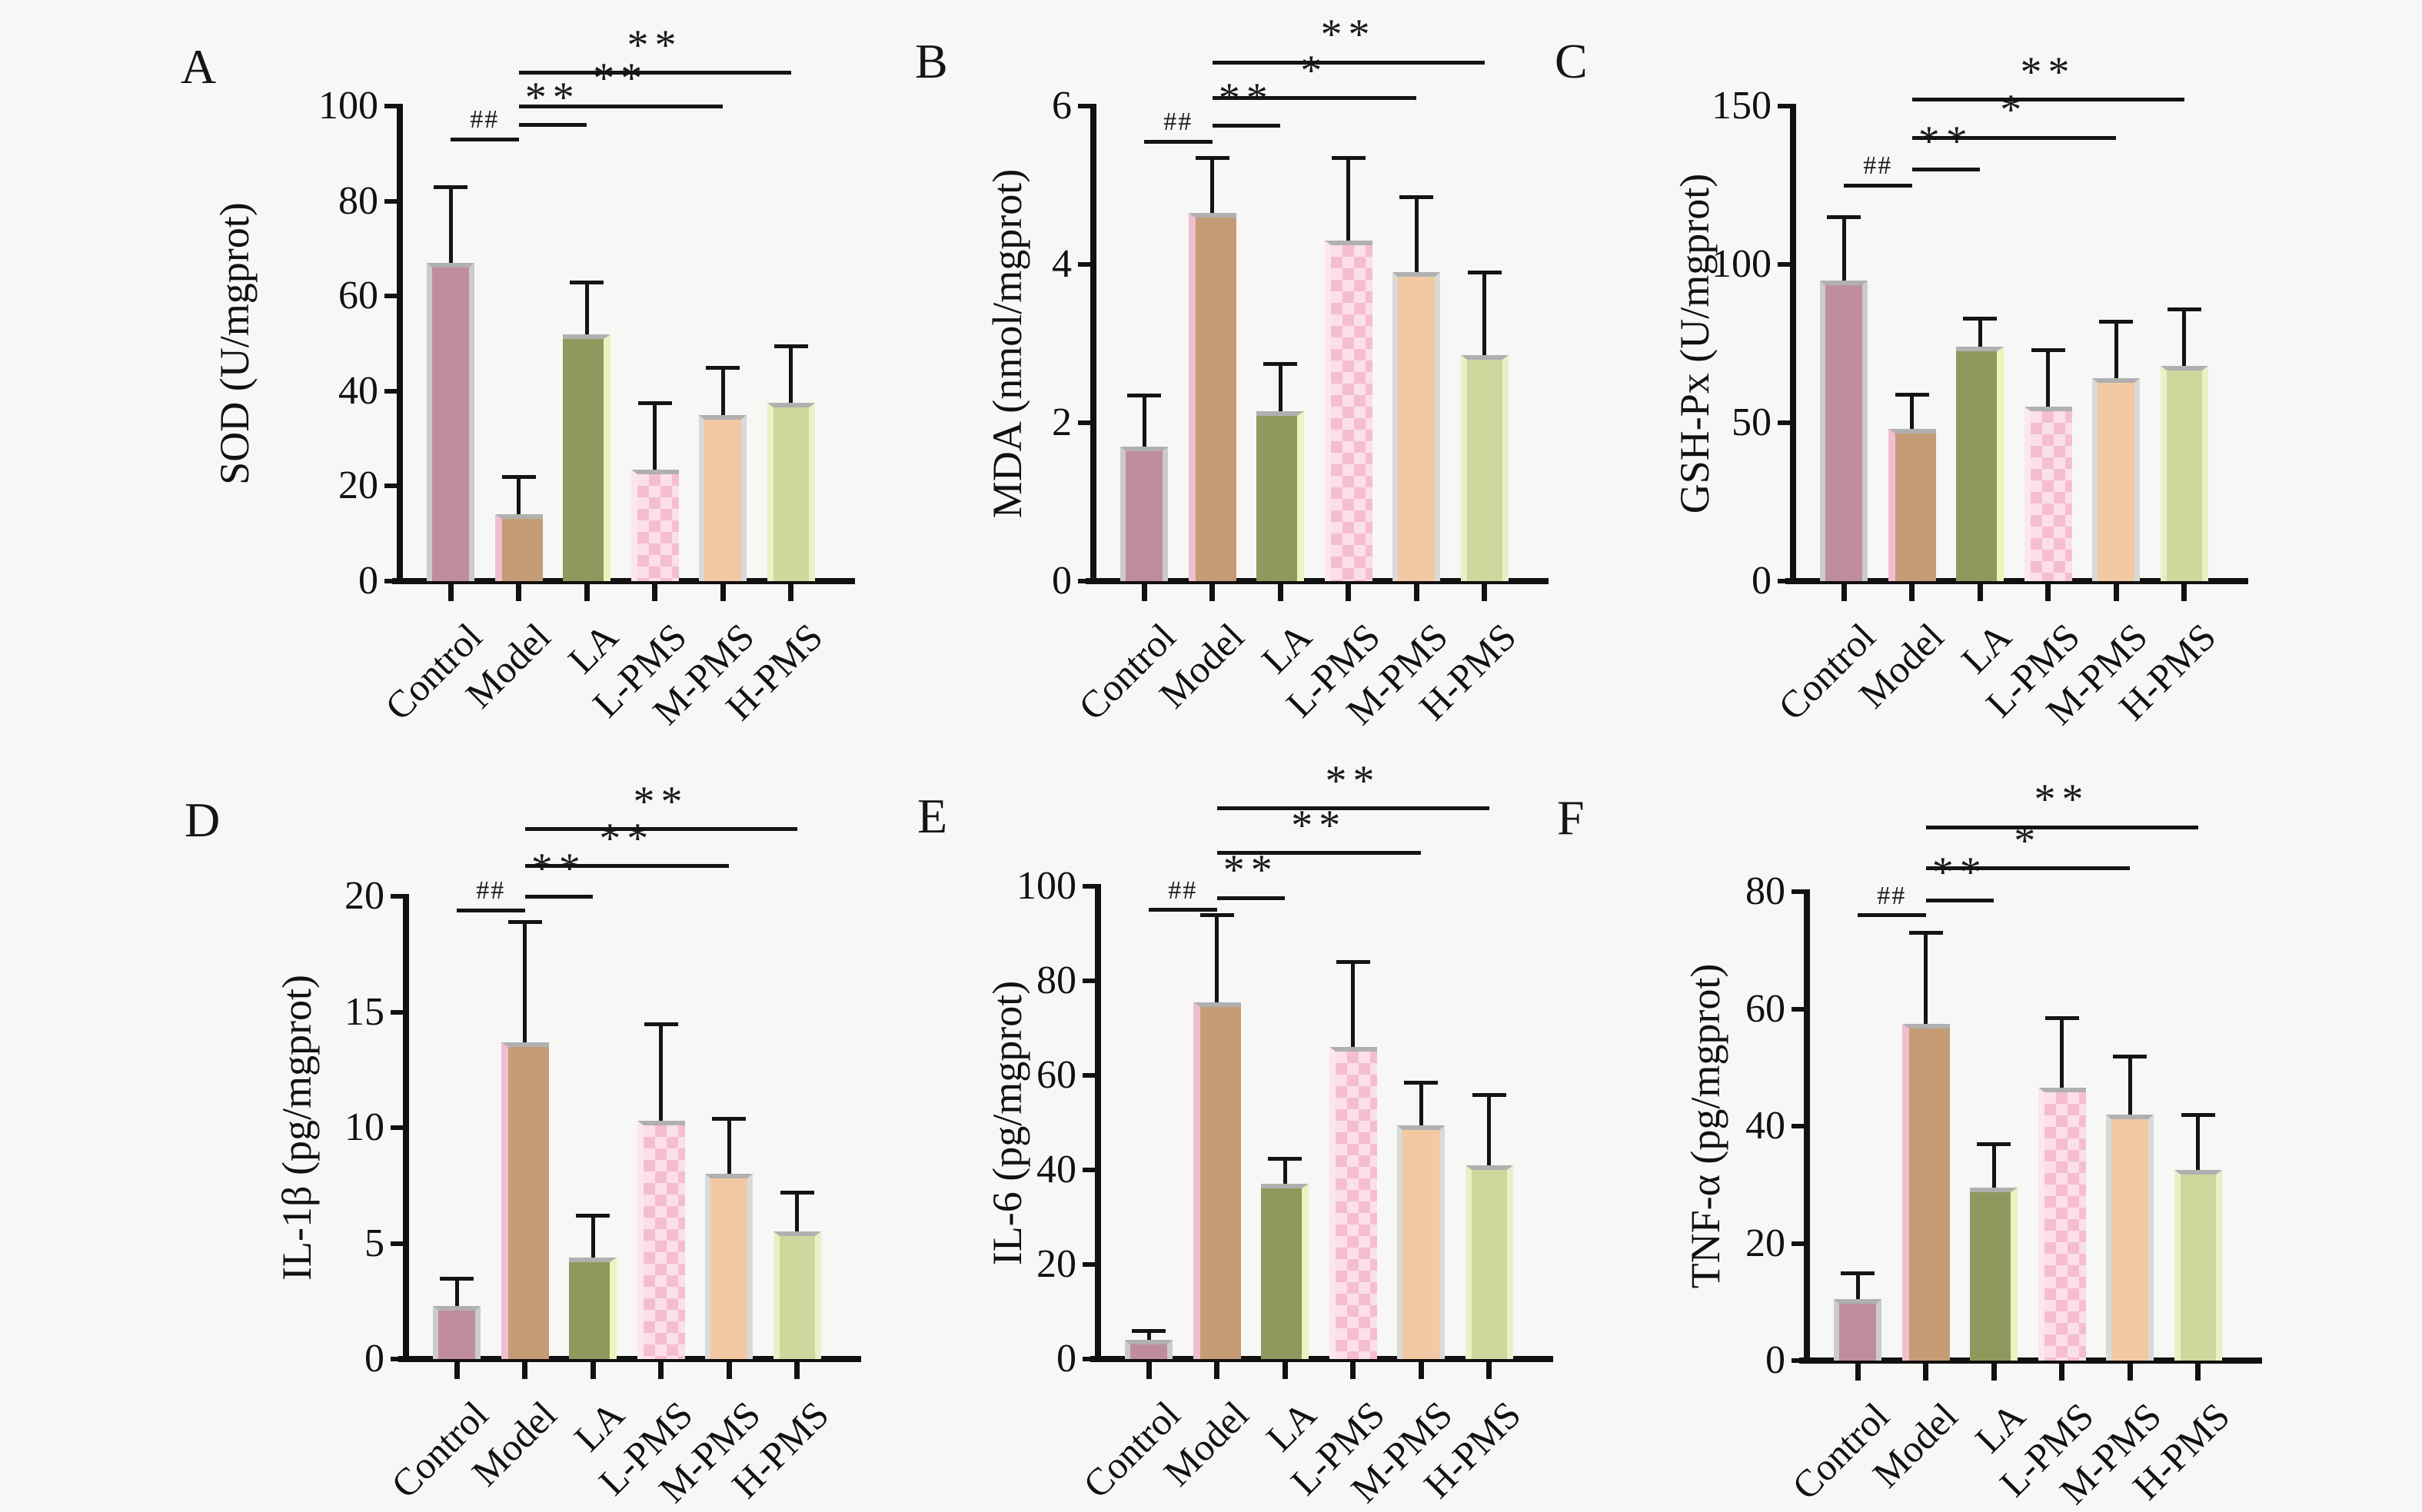  What do you see at coordinates (1062, 106) in the screenshot?
I see `y-tick-label: 6` at bounding box center [1062, 106].